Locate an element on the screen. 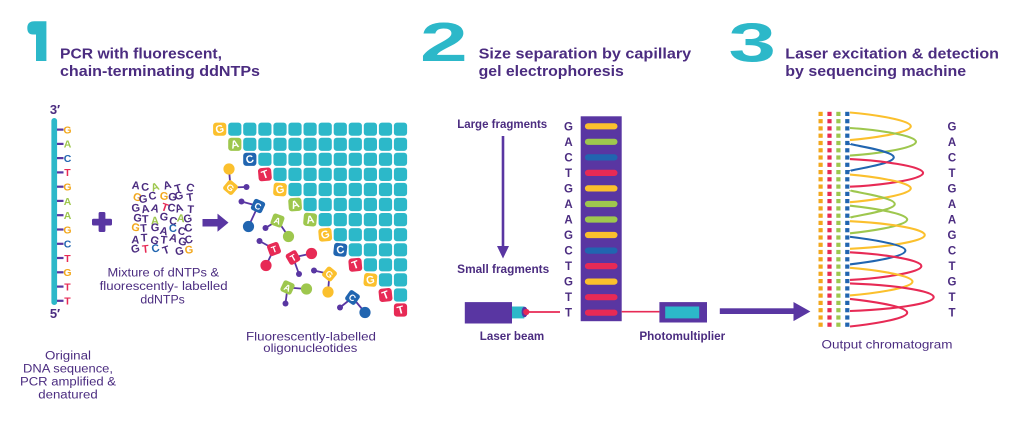 This screenshot has width=1024, height=424. svg-text: Original is located at coordinates (68, 357).